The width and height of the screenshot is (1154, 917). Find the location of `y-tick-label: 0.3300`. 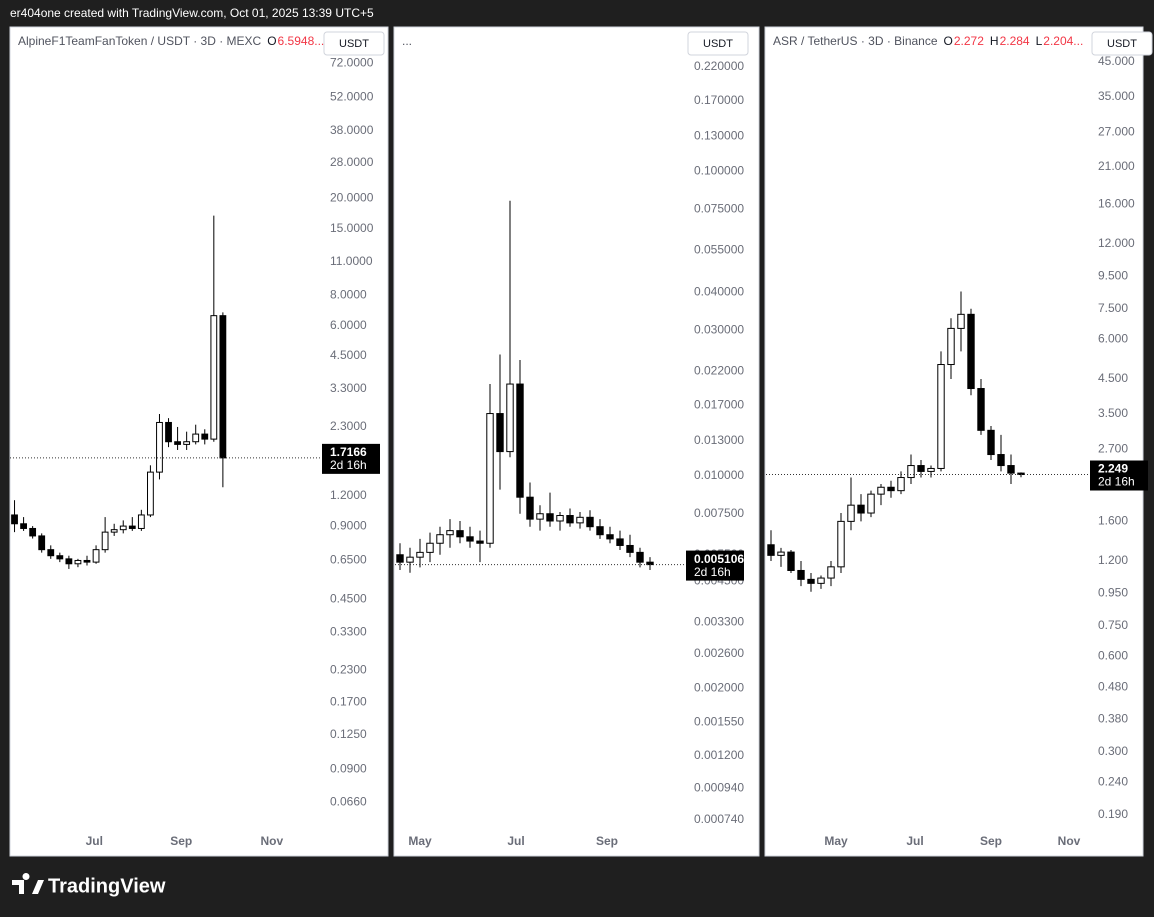

y-tick-label: 0.3300 is located at coordinates (348, 631).